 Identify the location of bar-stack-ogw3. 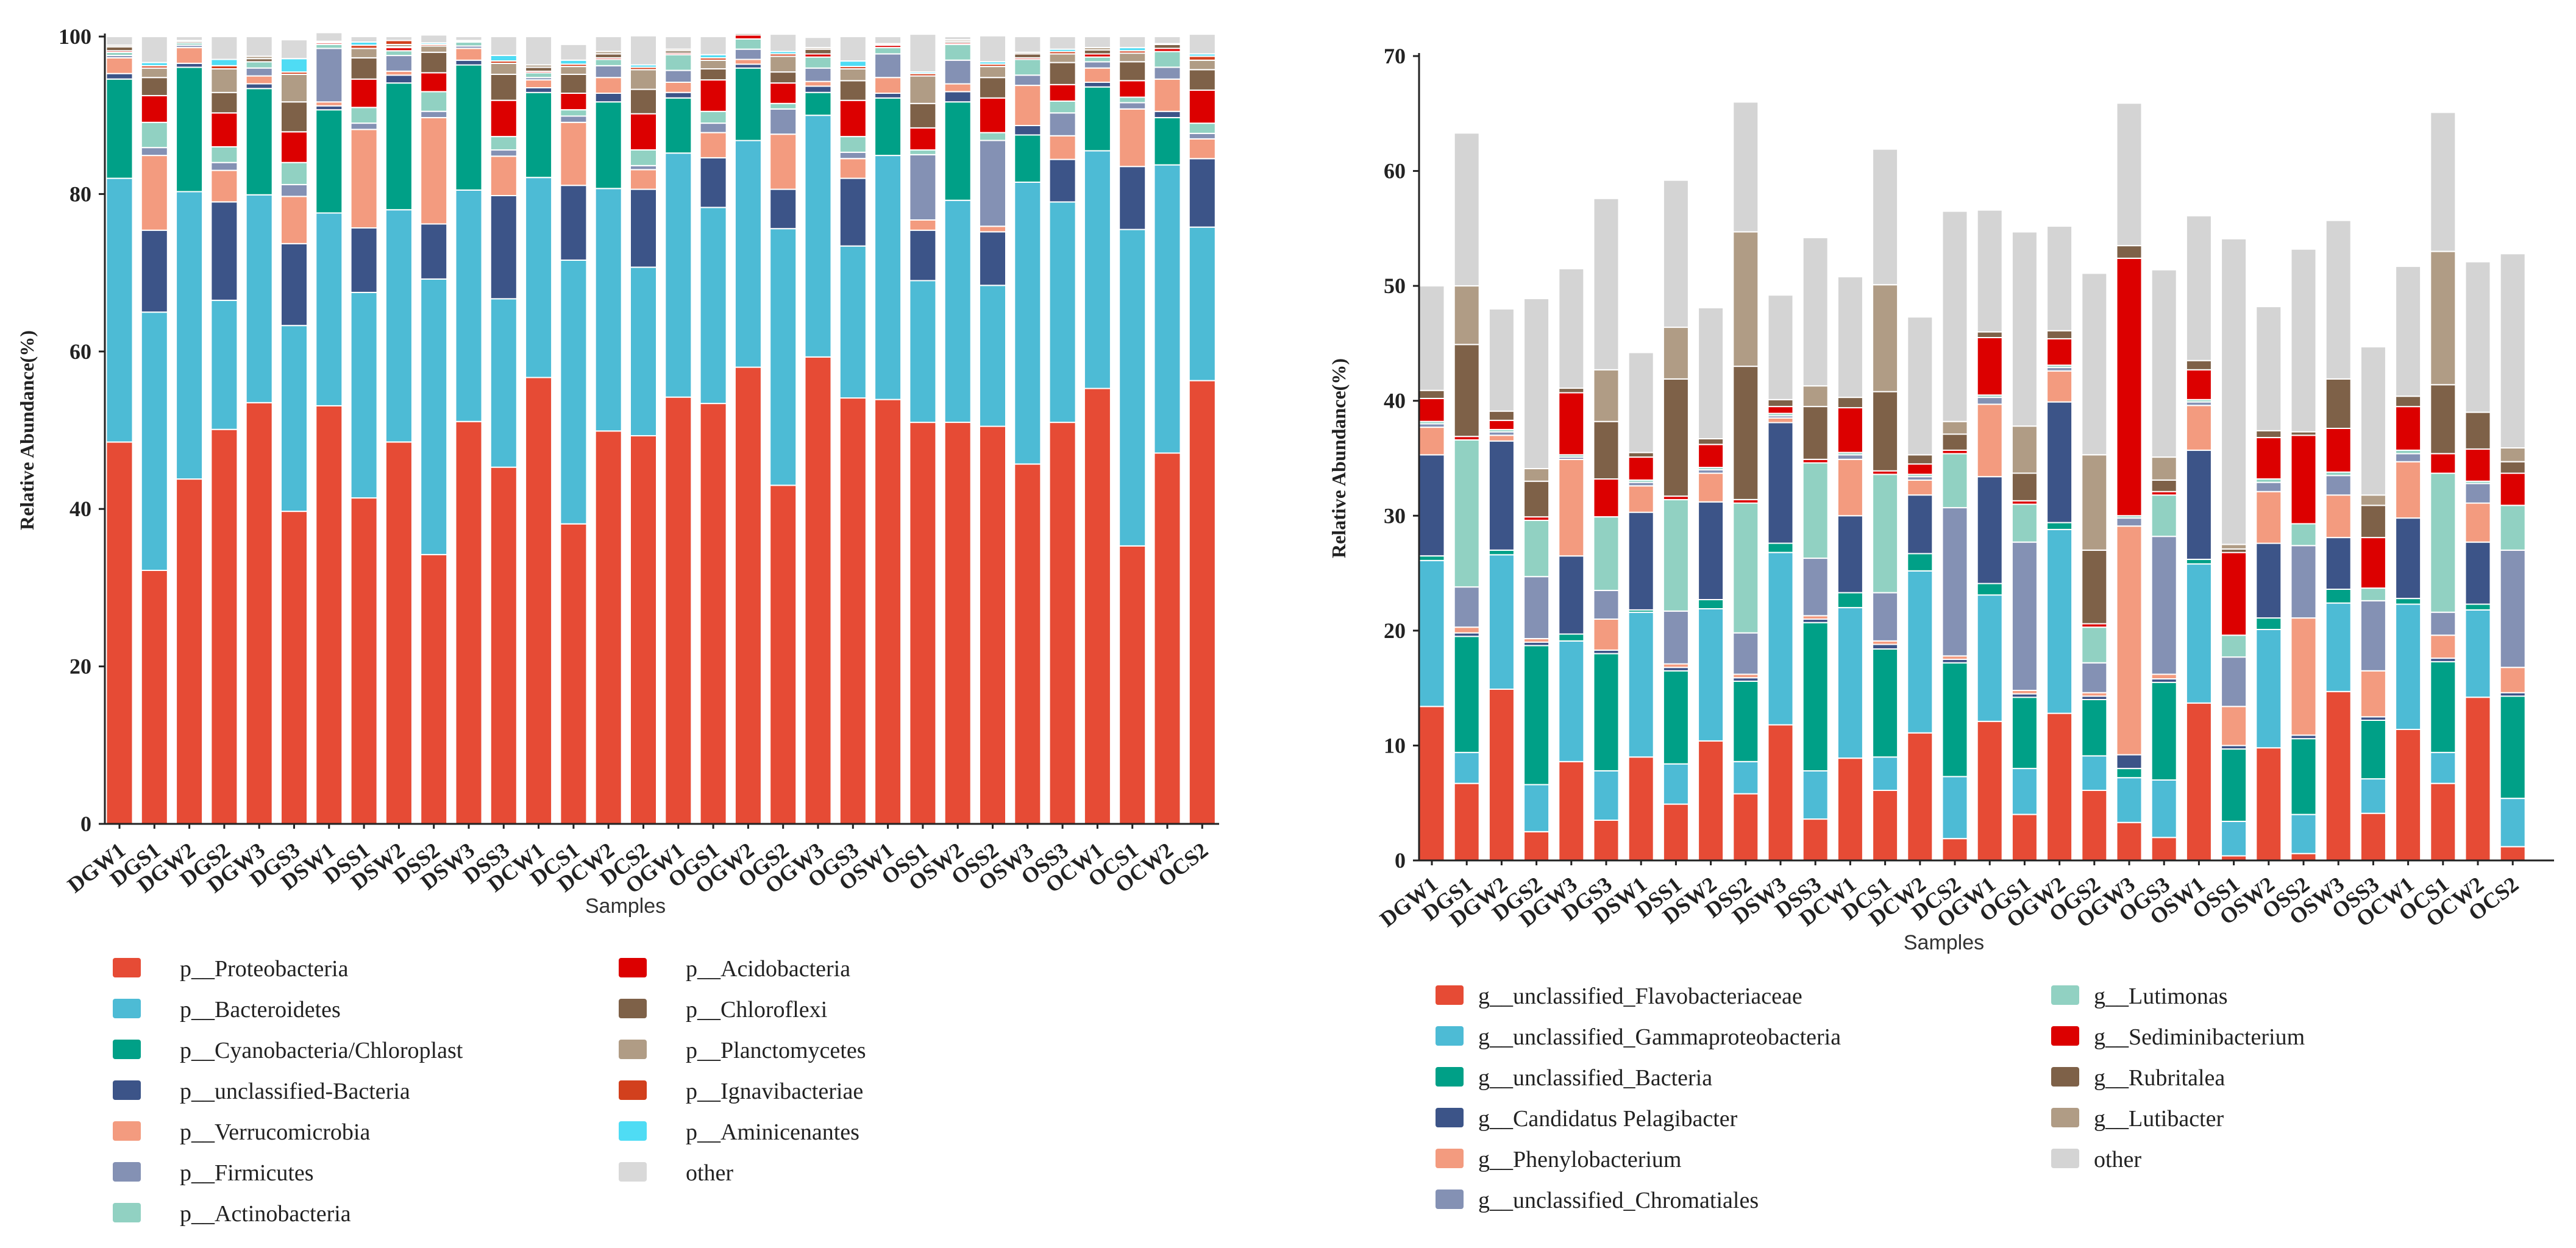
(818, 430).